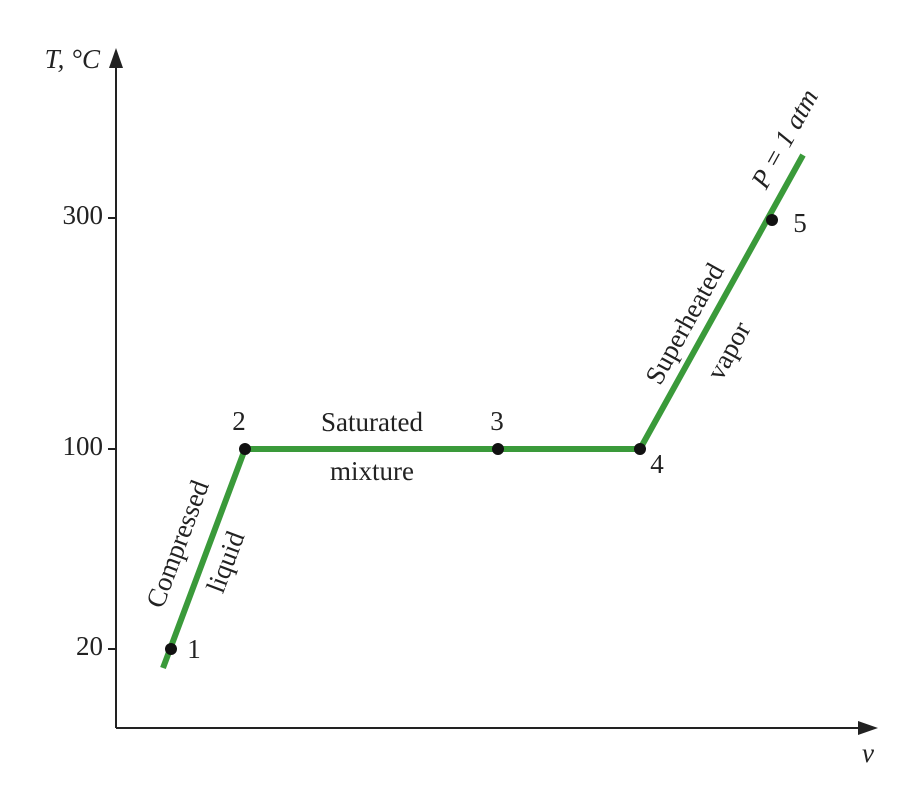  What do you see at coordinates (116, 58) in the screenshot?
I see `y-axis-arrow` at bounding box center [116, 58].